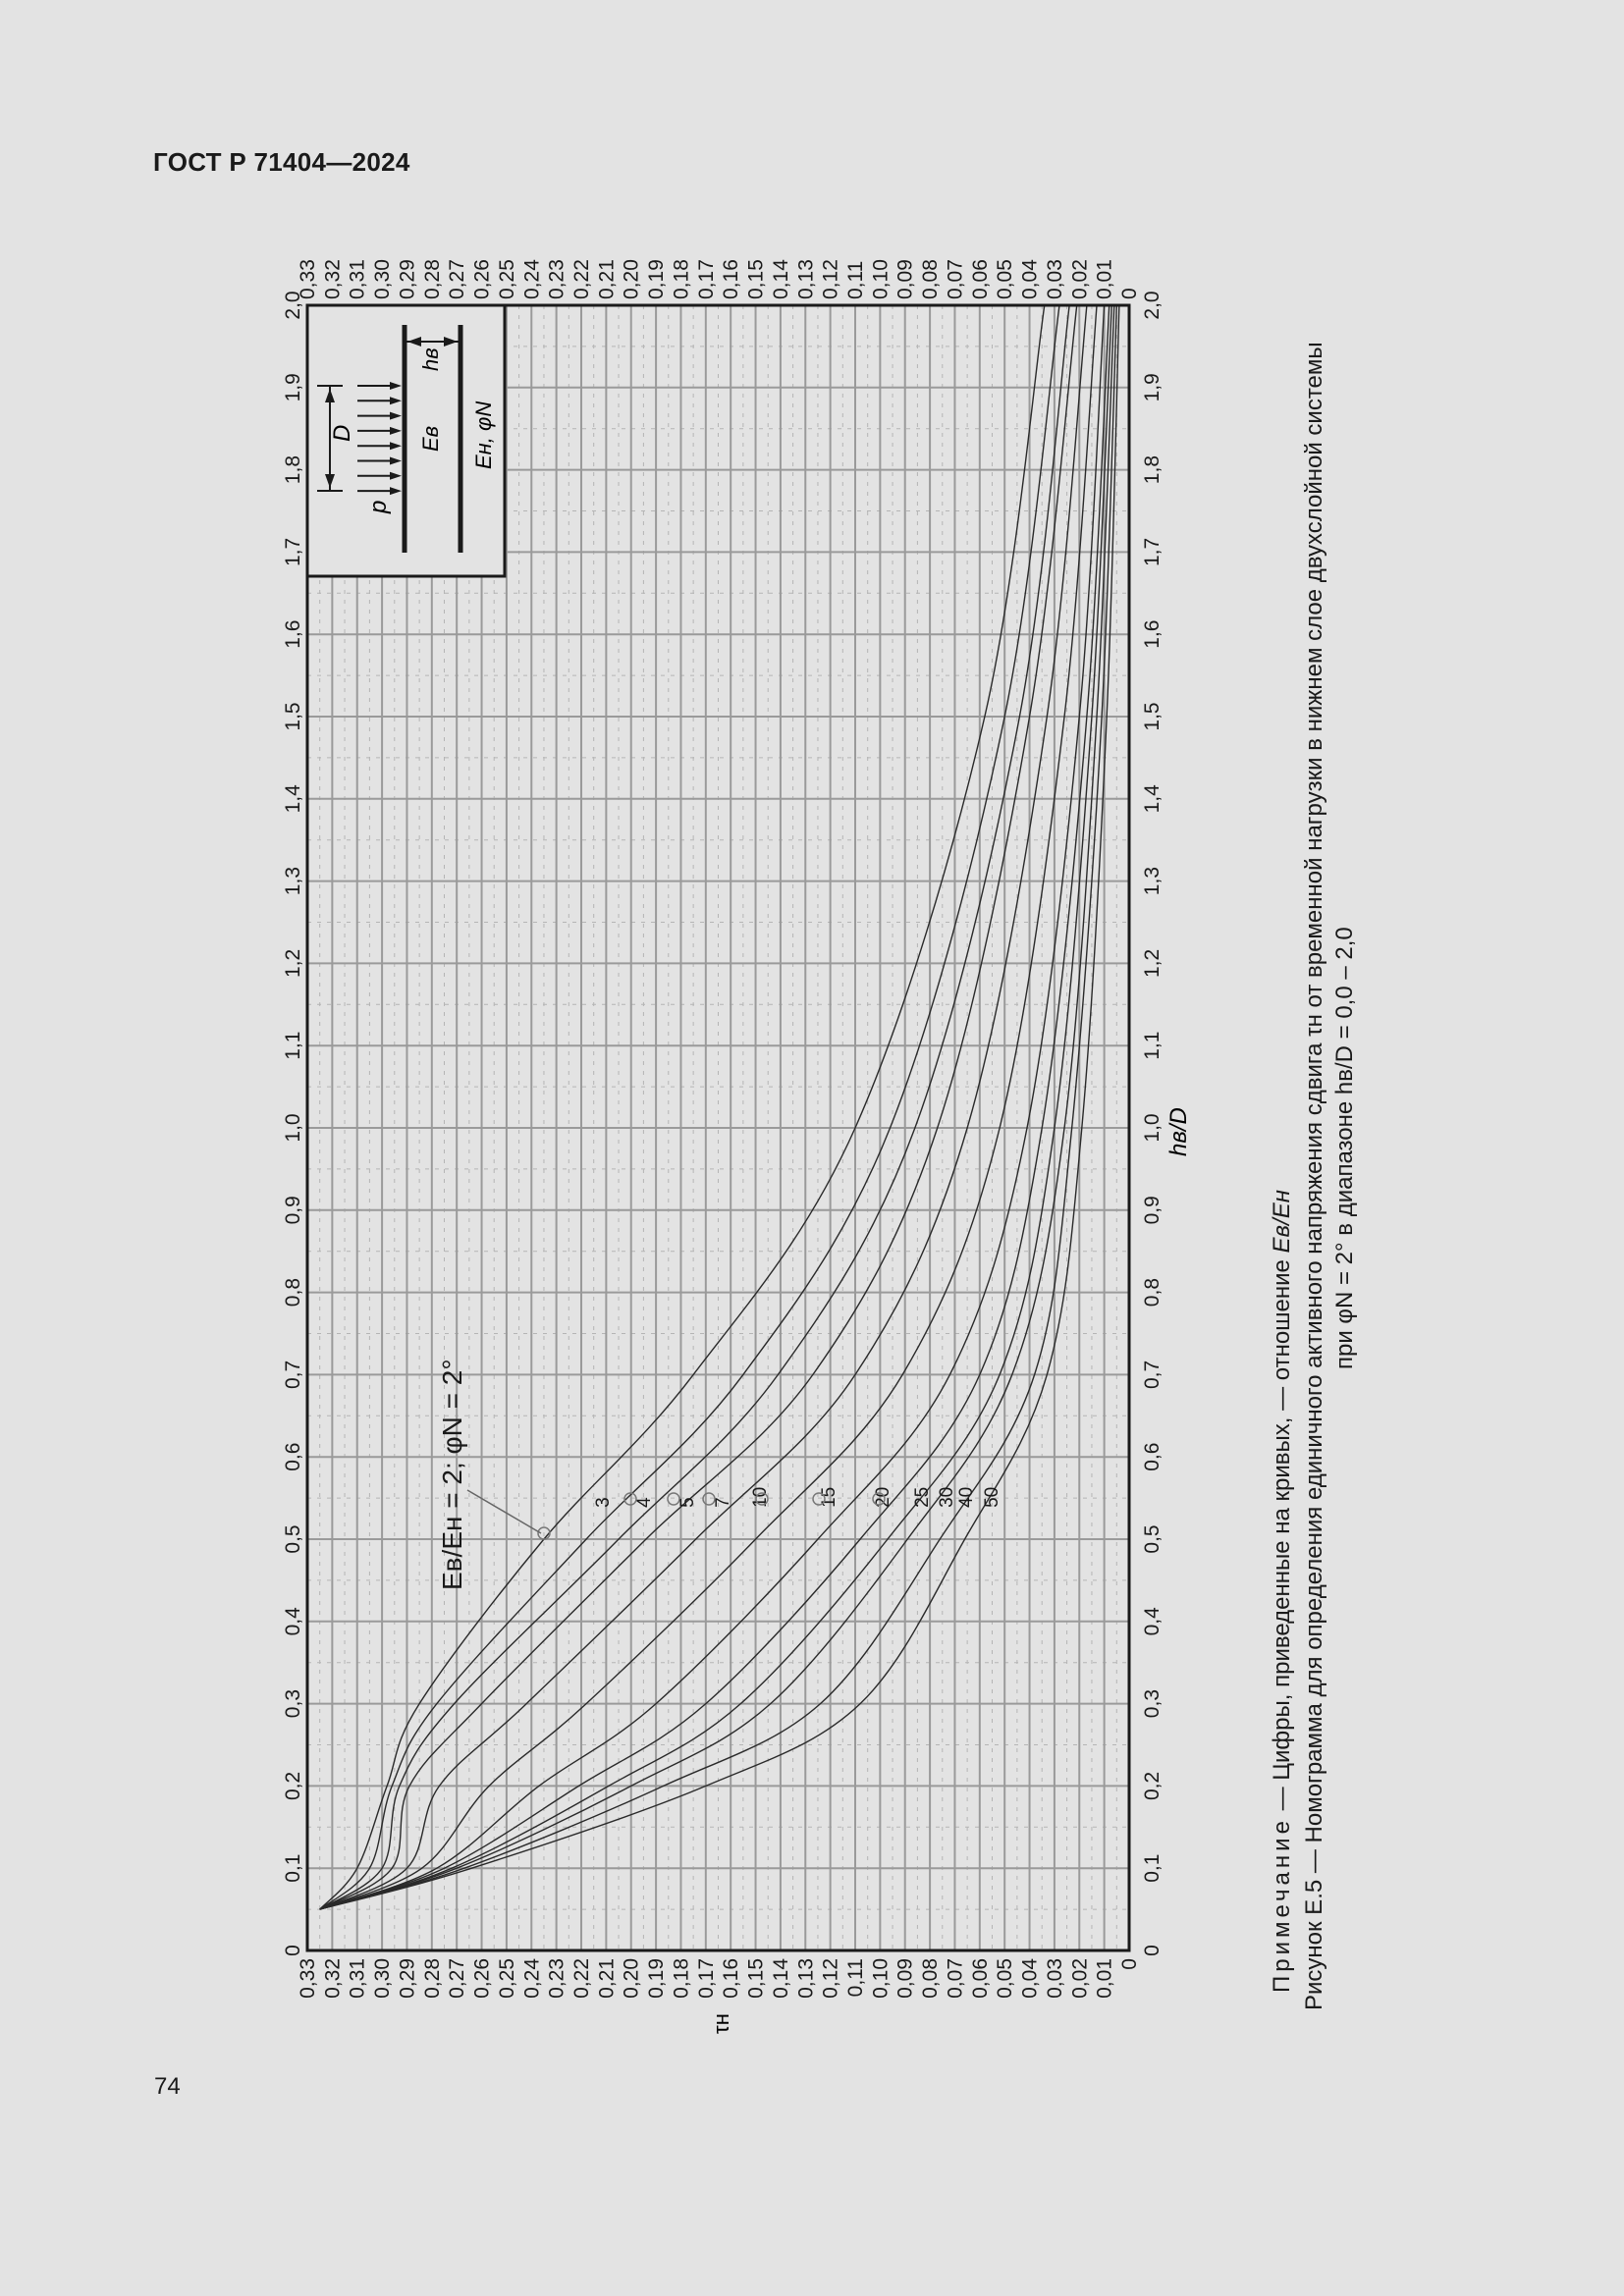  Describe the element at coordinates (922, 1497) in the screenshot. I see `curve-label-25: 25` at that location.